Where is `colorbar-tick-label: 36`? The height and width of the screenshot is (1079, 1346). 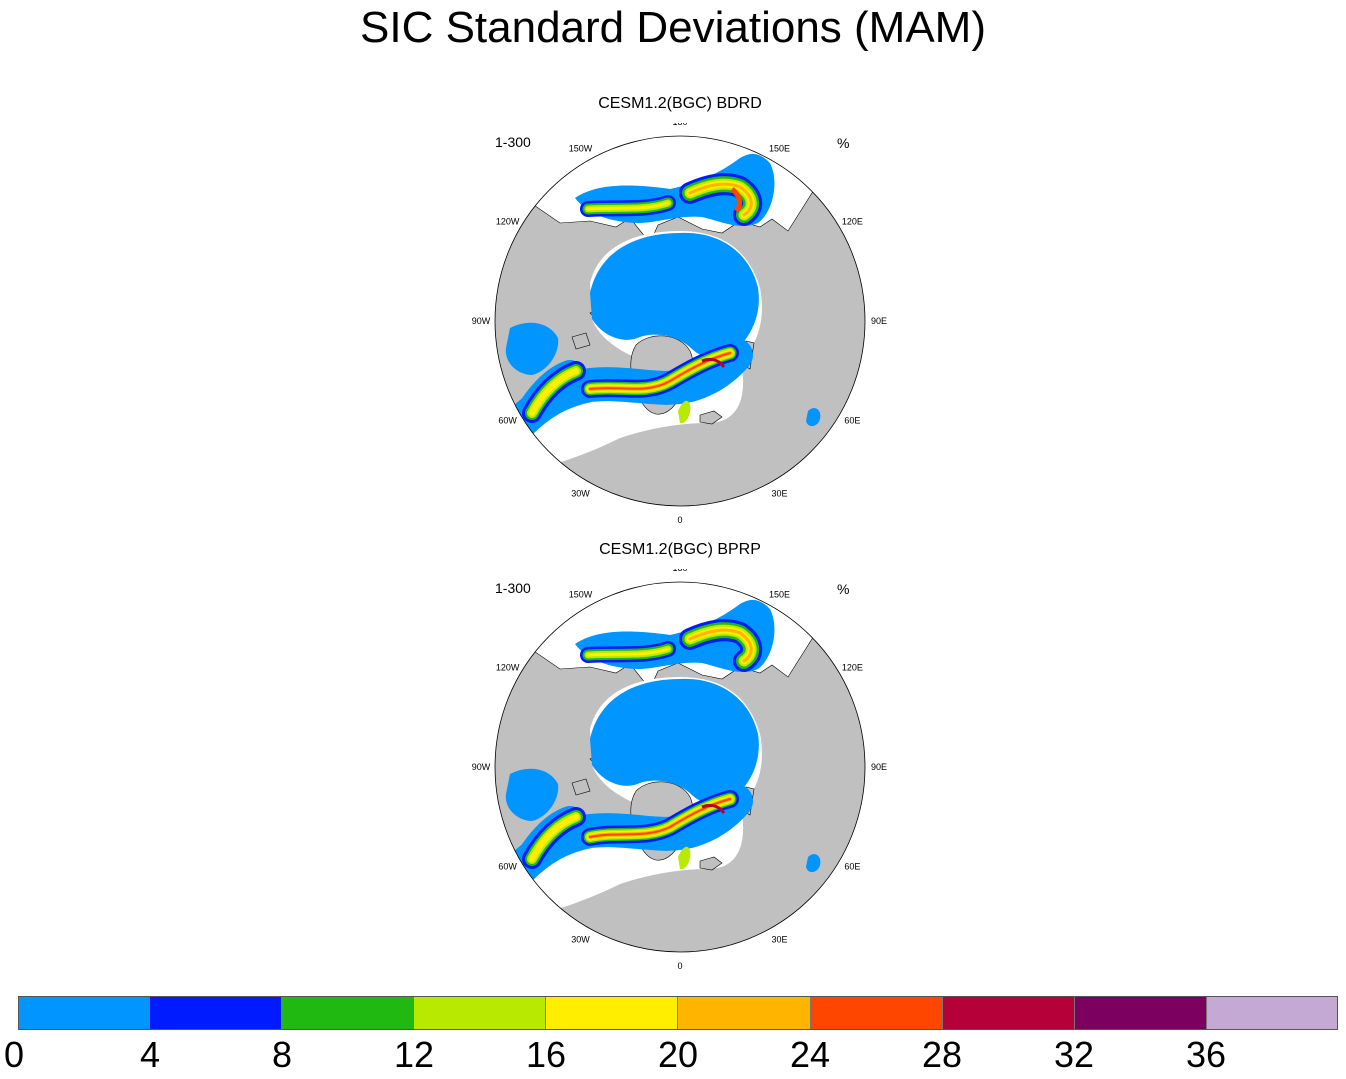
colorbar-tick-label: 36 is located at coordinates (1206, 1054).